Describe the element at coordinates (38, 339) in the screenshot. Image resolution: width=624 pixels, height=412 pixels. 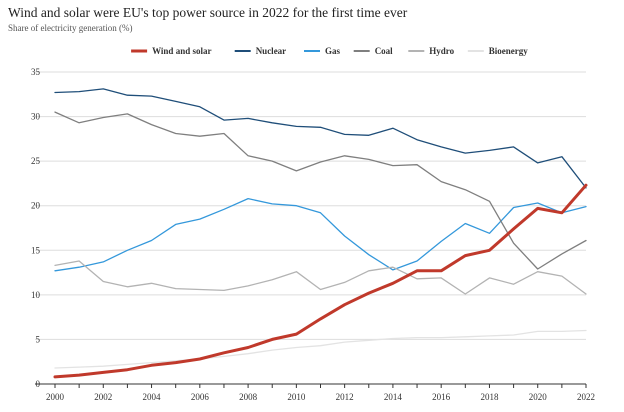
I see `y-tick-label: 5` at that location.